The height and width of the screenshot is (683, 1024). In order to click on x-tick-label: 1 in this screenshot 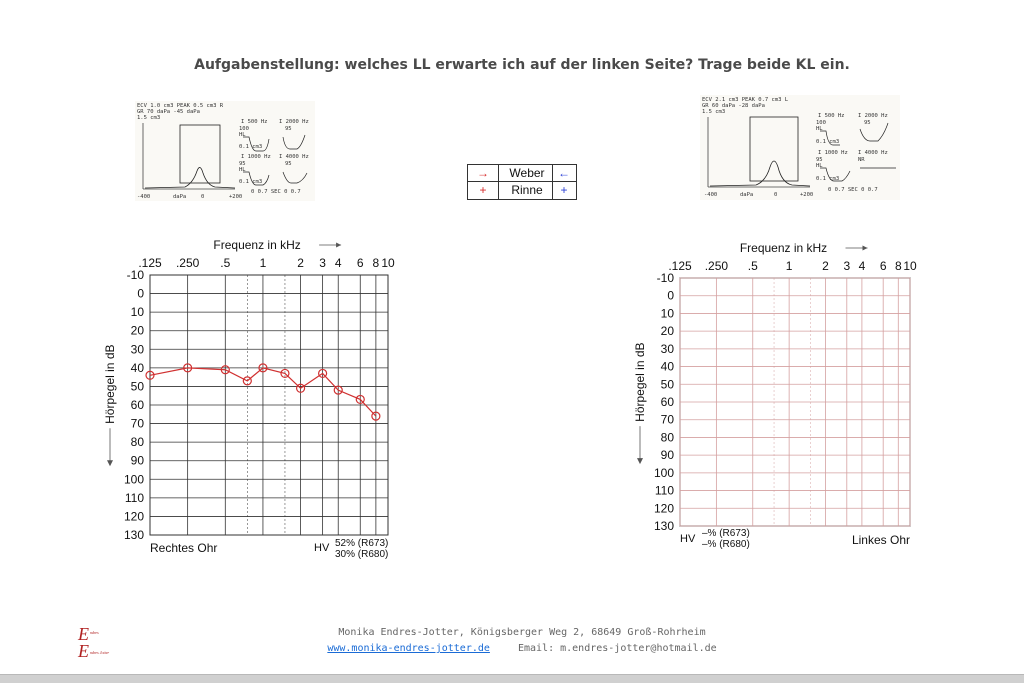, I will do `click(263, 263)`.